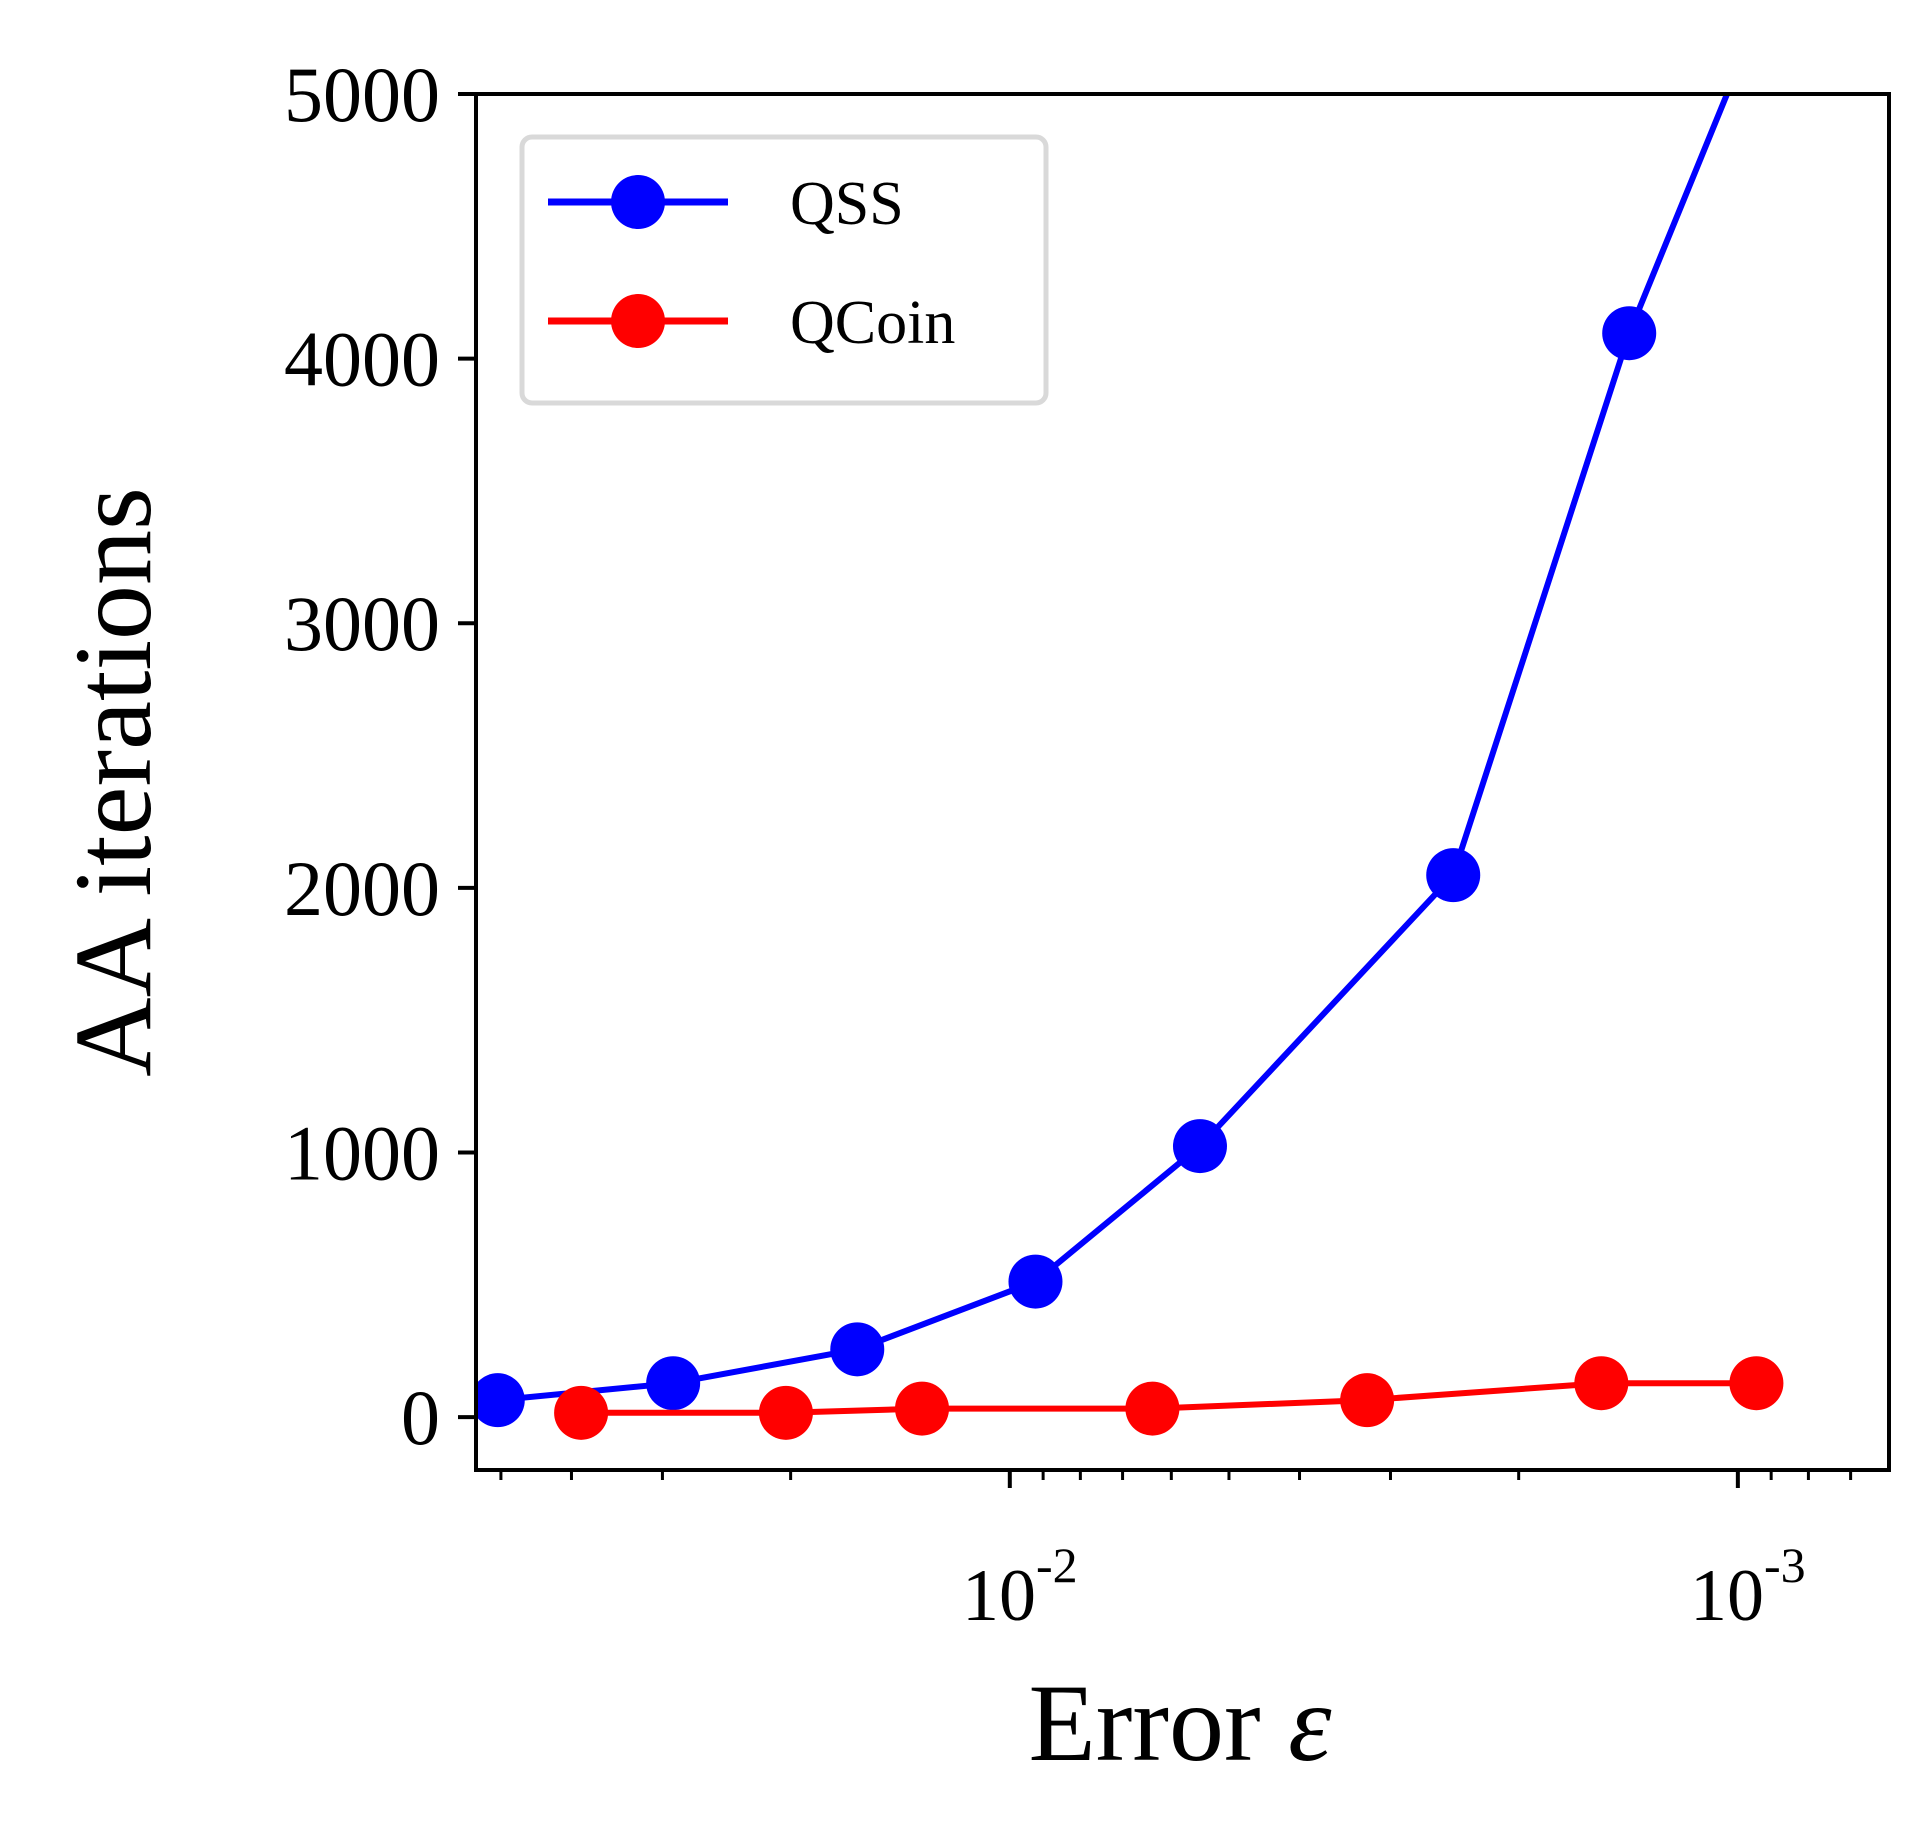 This screenshot has width=1930, height=1842. Describe the element at coordinates (1057, 1565) in the screenshot. I see `x-tick-exponent: -2` at that location.